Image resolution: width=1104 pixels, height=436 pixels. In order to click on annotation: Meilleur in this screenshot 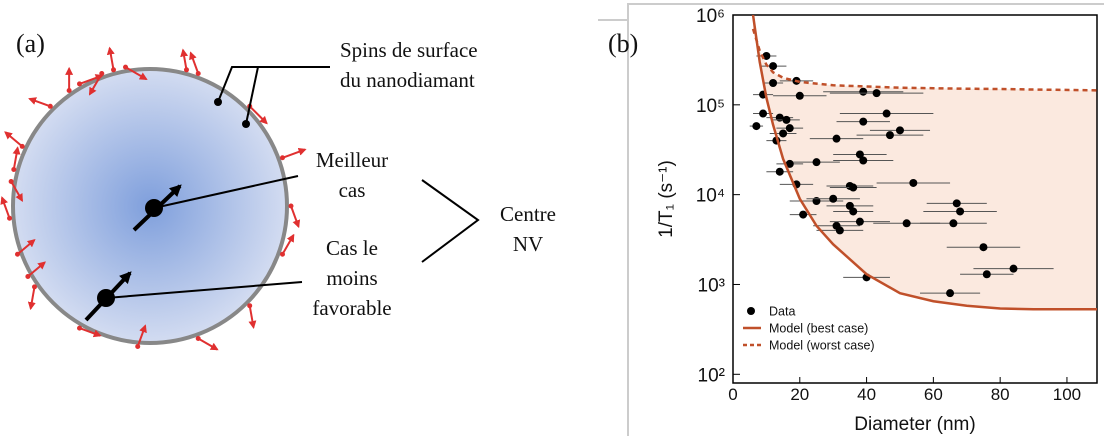, I will do `click(352, 160)`.